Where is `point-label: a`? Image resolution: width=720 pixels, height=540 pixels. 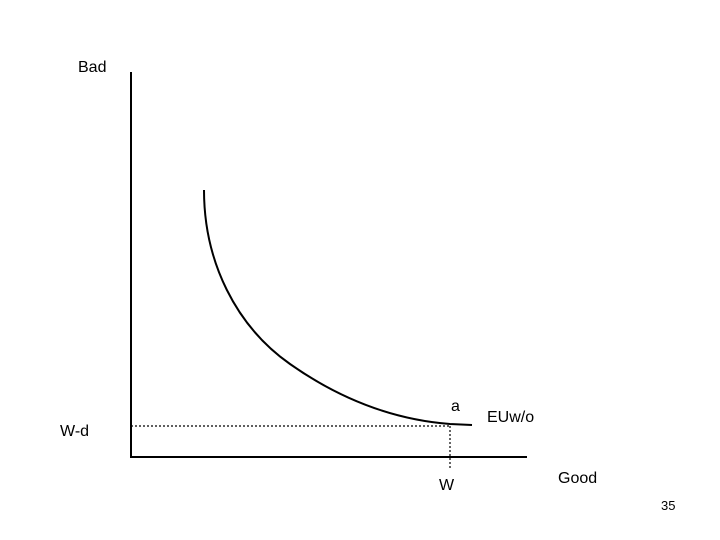 point-label: a is located at coordinates (455, 406).